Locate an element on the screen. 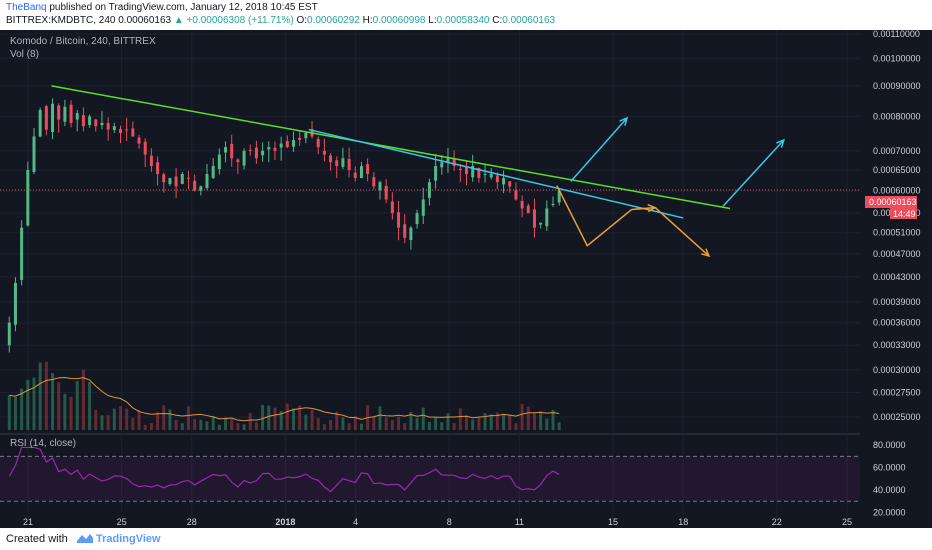 The height and width of the screenshot is (550, 932). created-with-text: Created with is located at coordinates (37, 539).